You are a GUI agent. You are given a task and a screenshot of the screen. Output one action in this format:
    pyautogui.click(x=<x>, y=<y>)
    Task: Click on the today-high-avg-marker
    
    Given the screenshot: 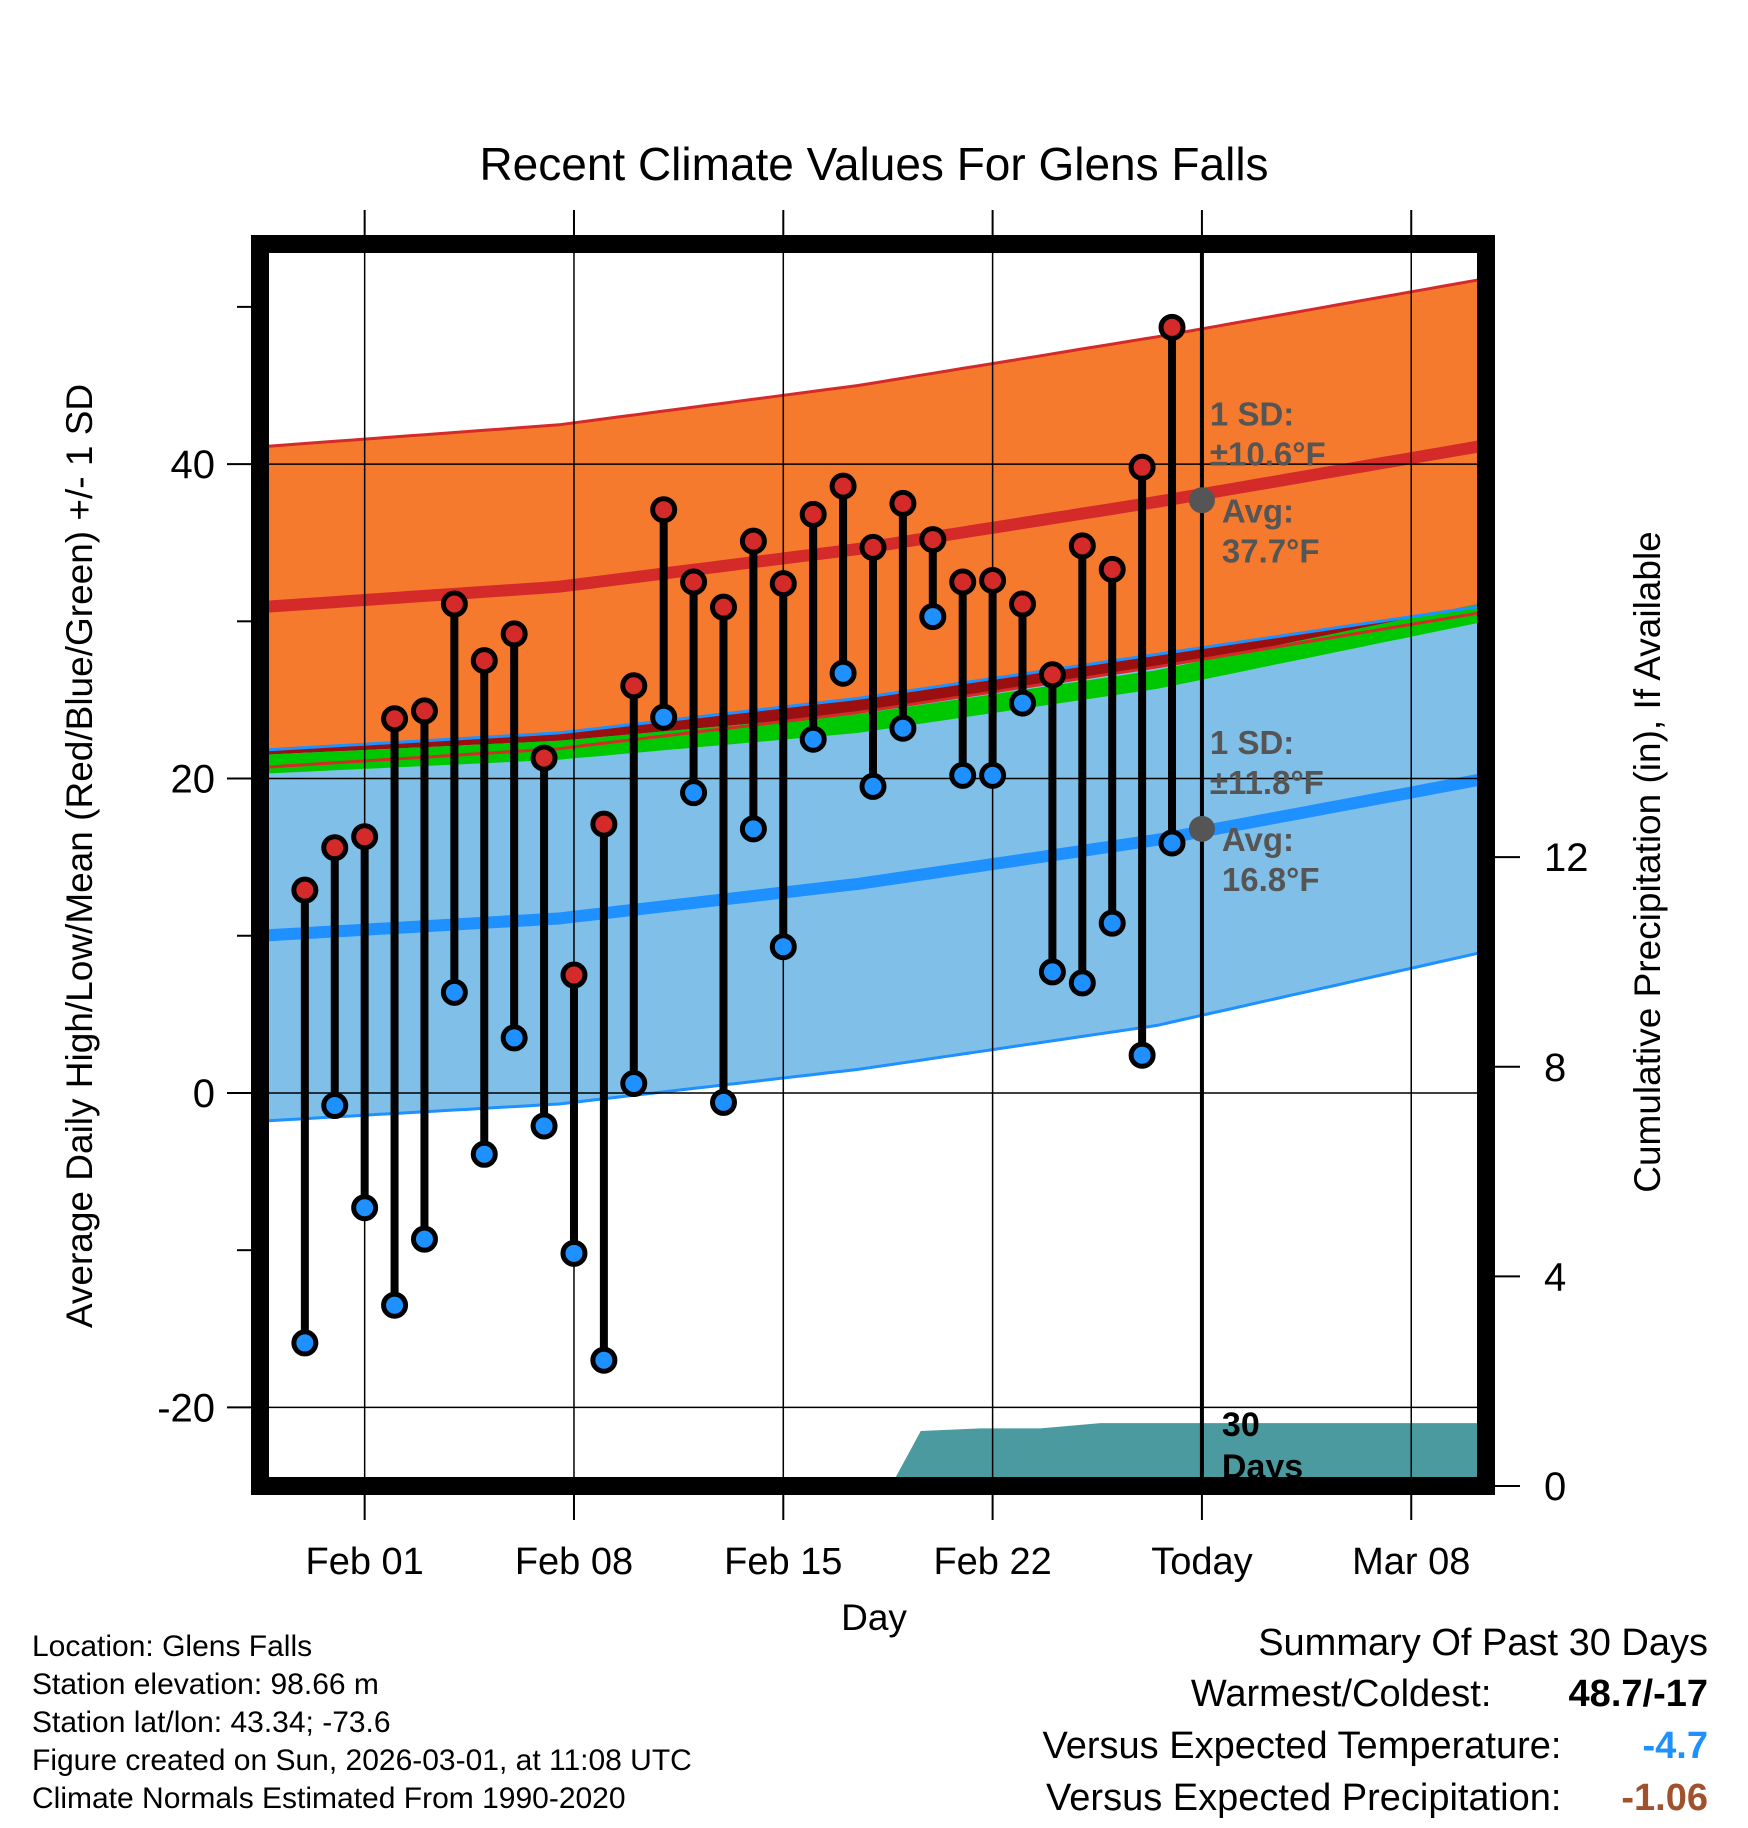 What is the action you would take?
    pyautogui.click(x=1201, y=500)
    